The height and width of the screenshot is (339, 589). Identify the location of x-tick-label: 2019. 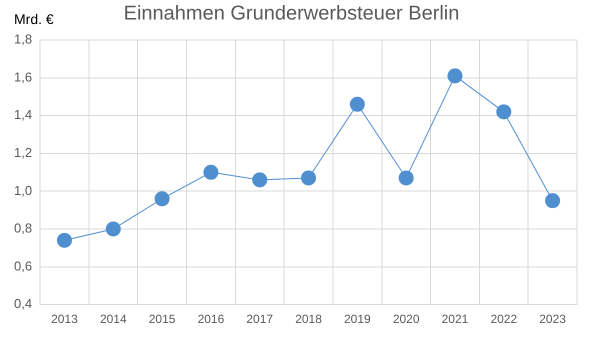
(358, 319).